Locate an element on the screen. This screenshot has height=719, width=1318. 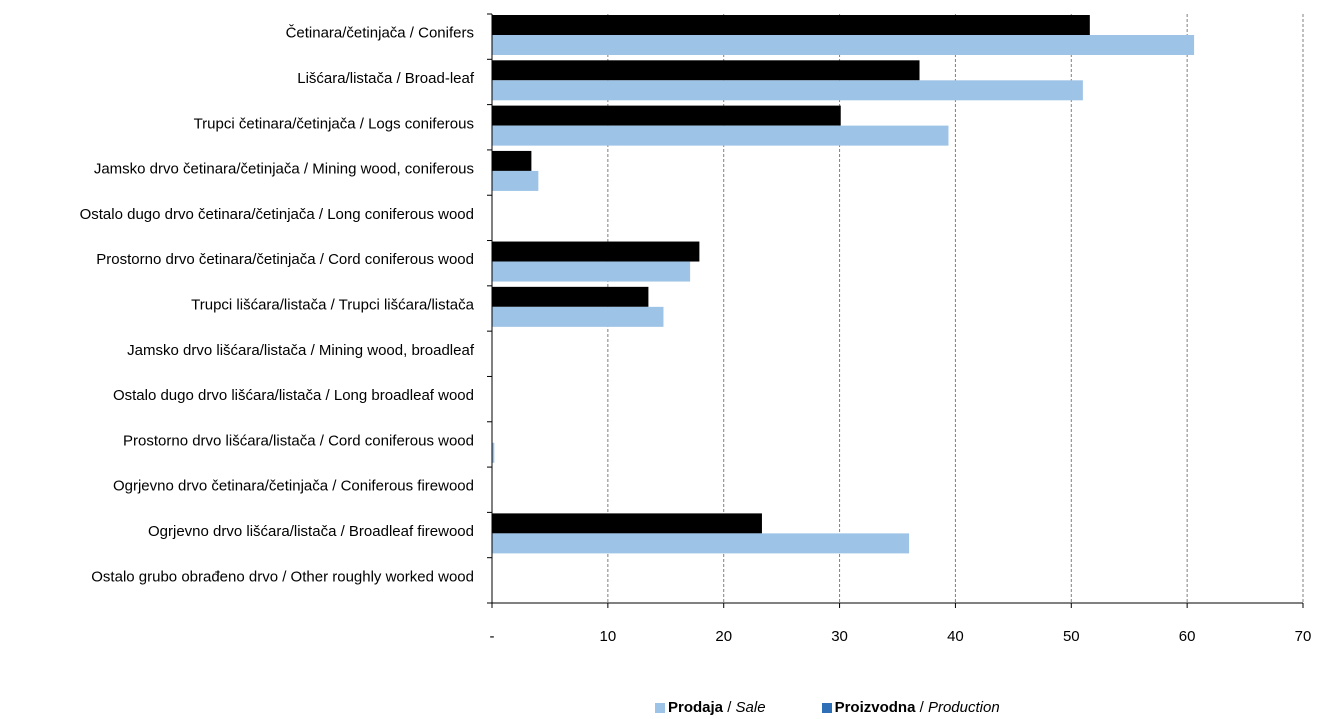
x-tick-label: 50 is located at coordinates (1071, 636).